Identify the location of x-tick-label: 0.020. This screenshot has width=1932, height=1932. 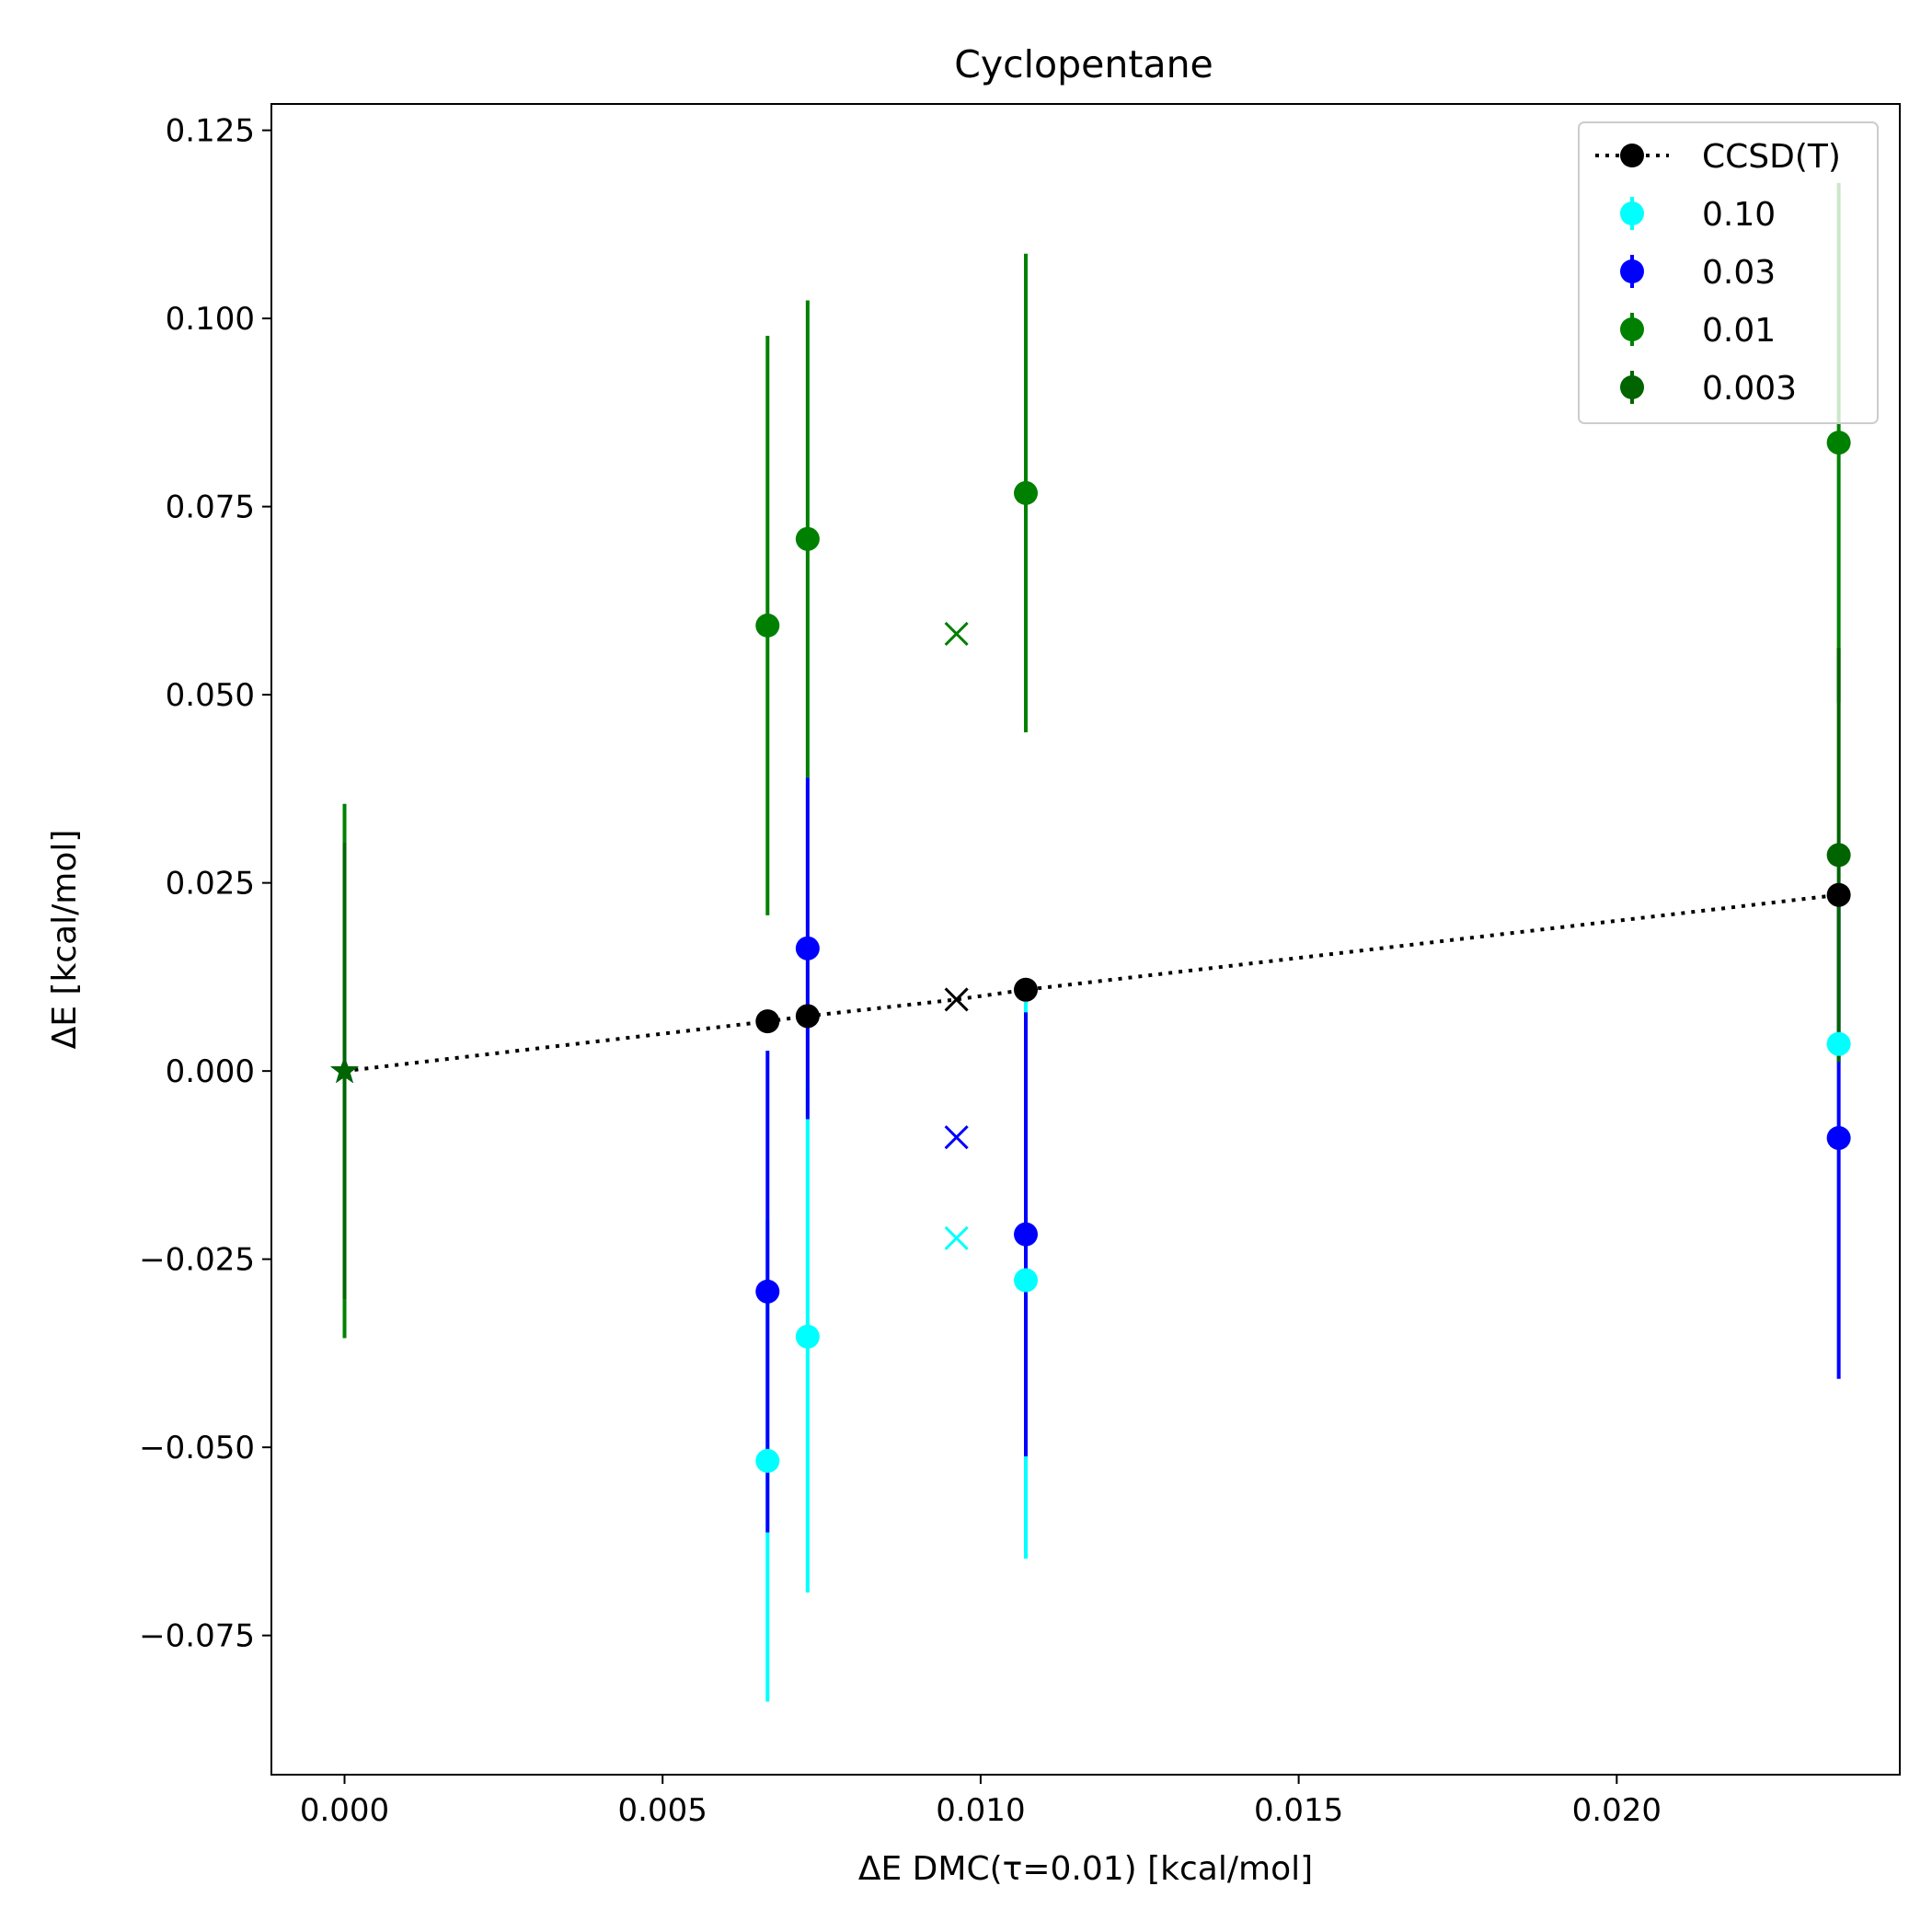
(1617, 1810).